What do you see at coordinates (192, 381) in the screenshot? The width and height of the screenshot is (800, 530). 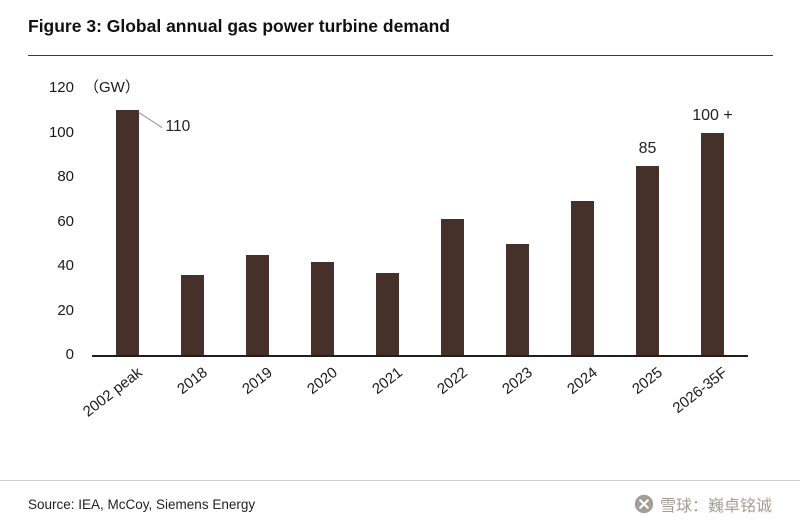 I see `x-axis-category-label: 2018` at bounding box center [192, 381].